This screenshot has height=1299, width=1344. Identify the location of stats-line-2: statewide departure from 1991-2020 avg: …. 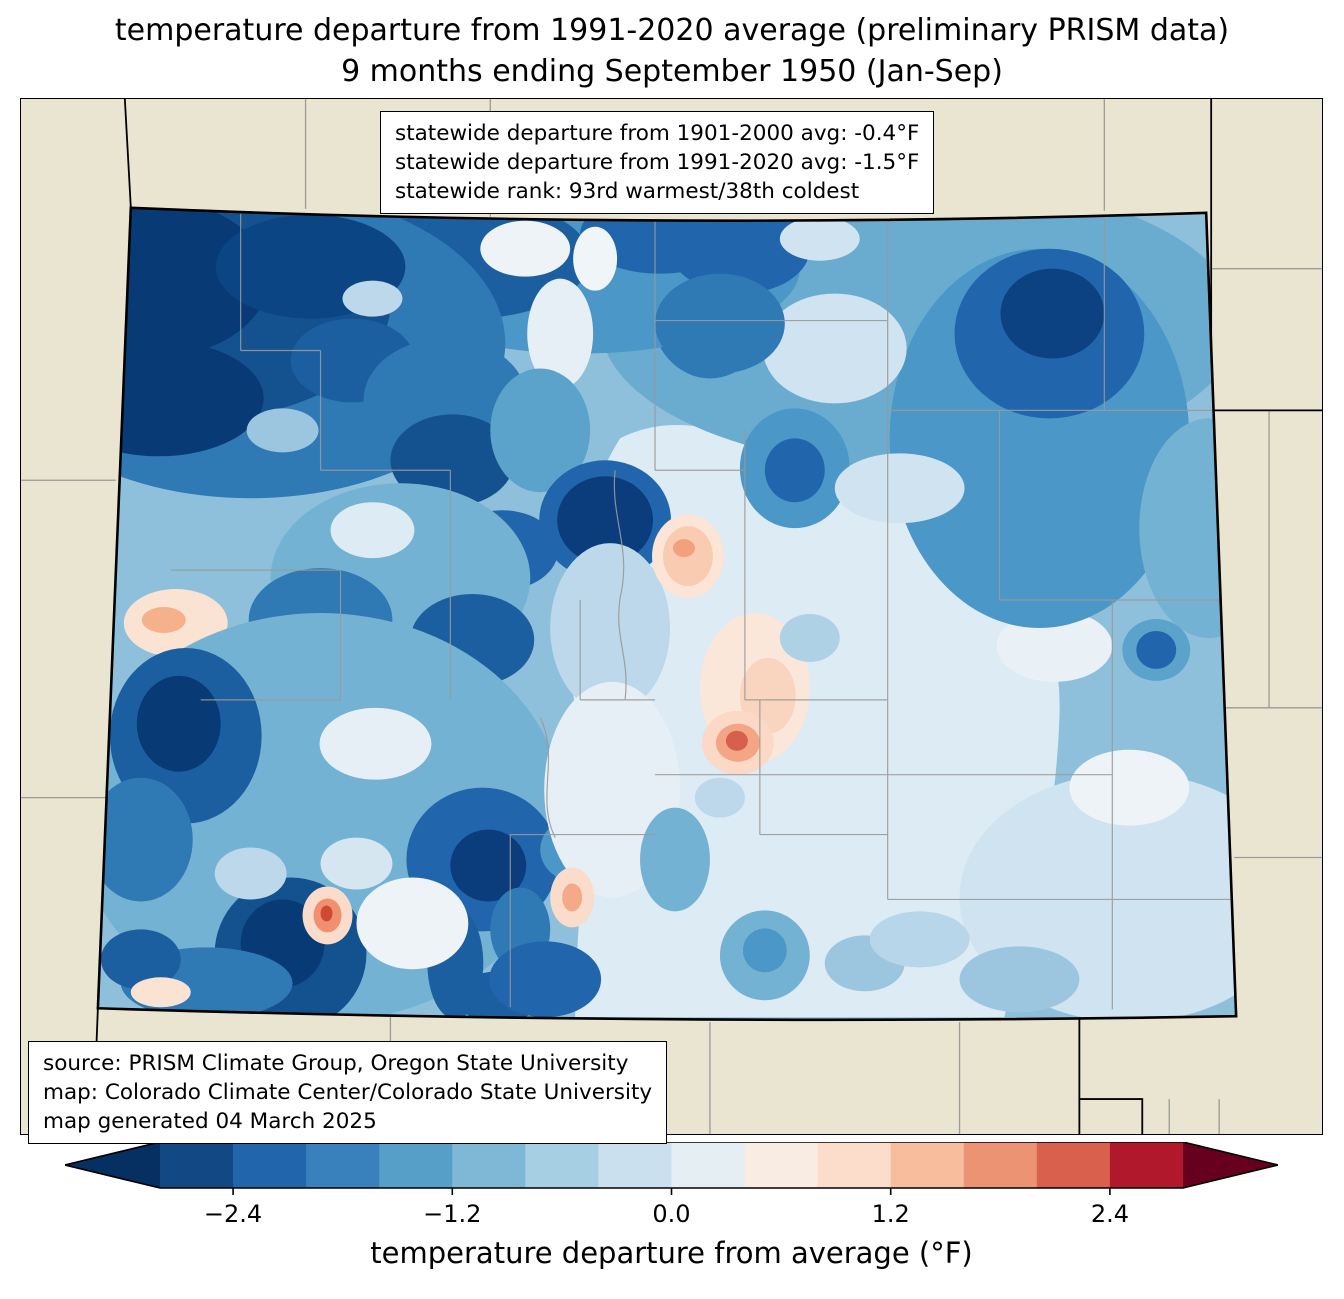
(657, 163).